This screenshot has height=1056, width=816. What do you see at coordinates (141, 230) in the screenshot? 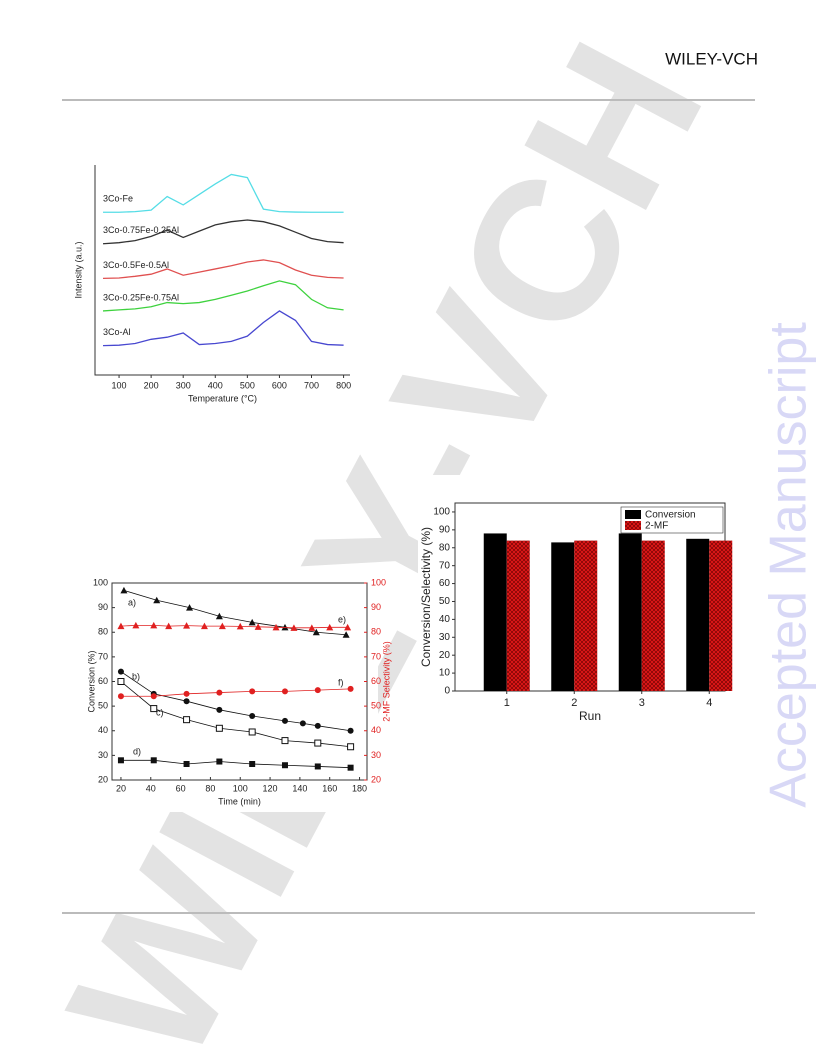
I see `series-label: 3Co-0.75Fe-0.25Al` at bounding box center [141, 230].